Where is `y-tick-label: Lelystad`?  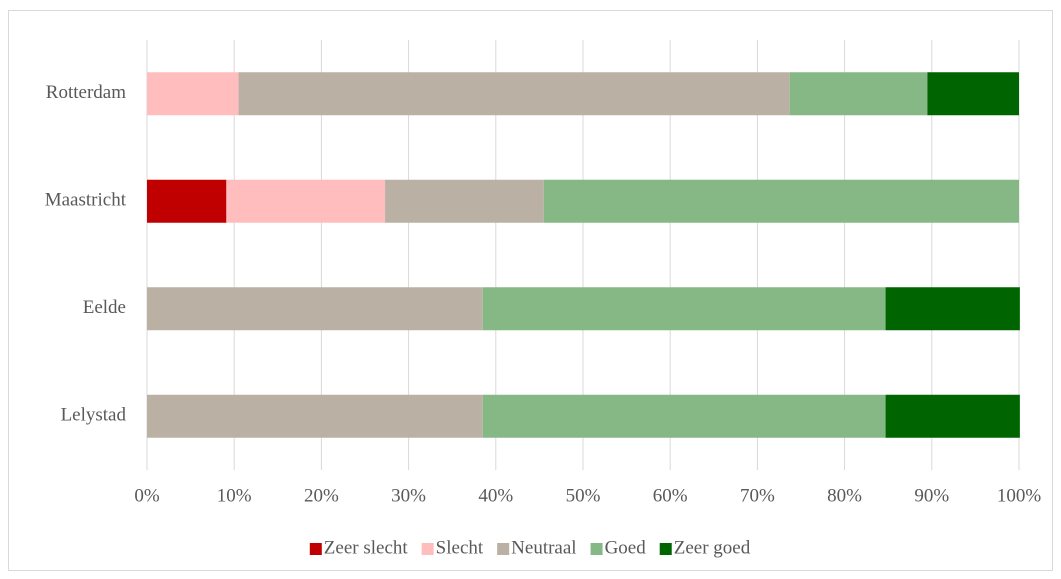
y-tick-label: Lelystad is located at coordinates (94, 415).